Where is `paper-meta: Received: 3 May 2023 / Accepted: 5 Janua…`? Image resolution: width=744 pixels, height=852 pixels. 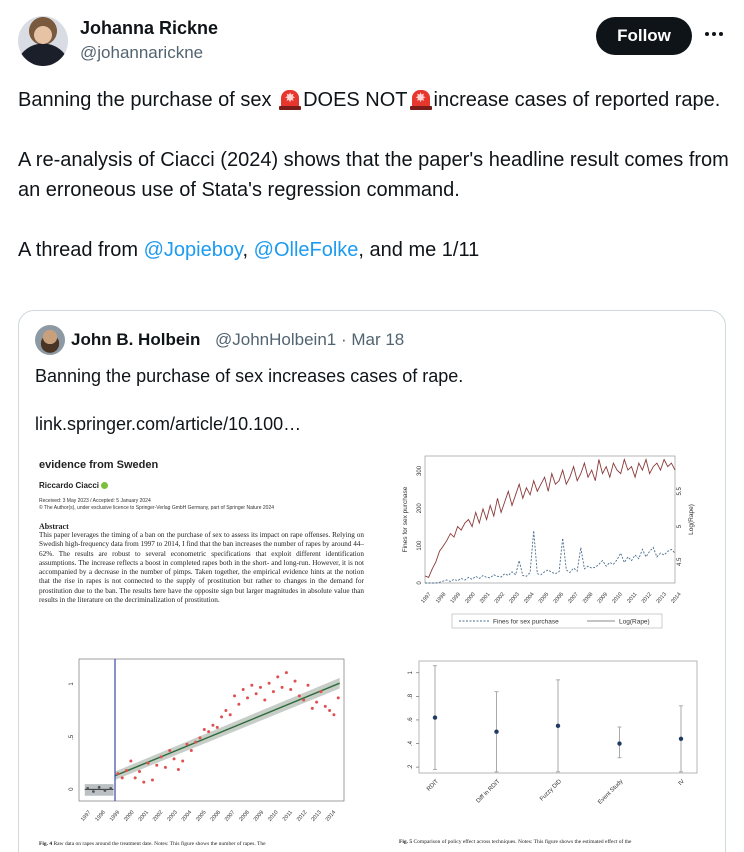
paper-meta: Received: 3 May 2023 / Accepted: 5 Janua… is located at coordinates (201, 505).